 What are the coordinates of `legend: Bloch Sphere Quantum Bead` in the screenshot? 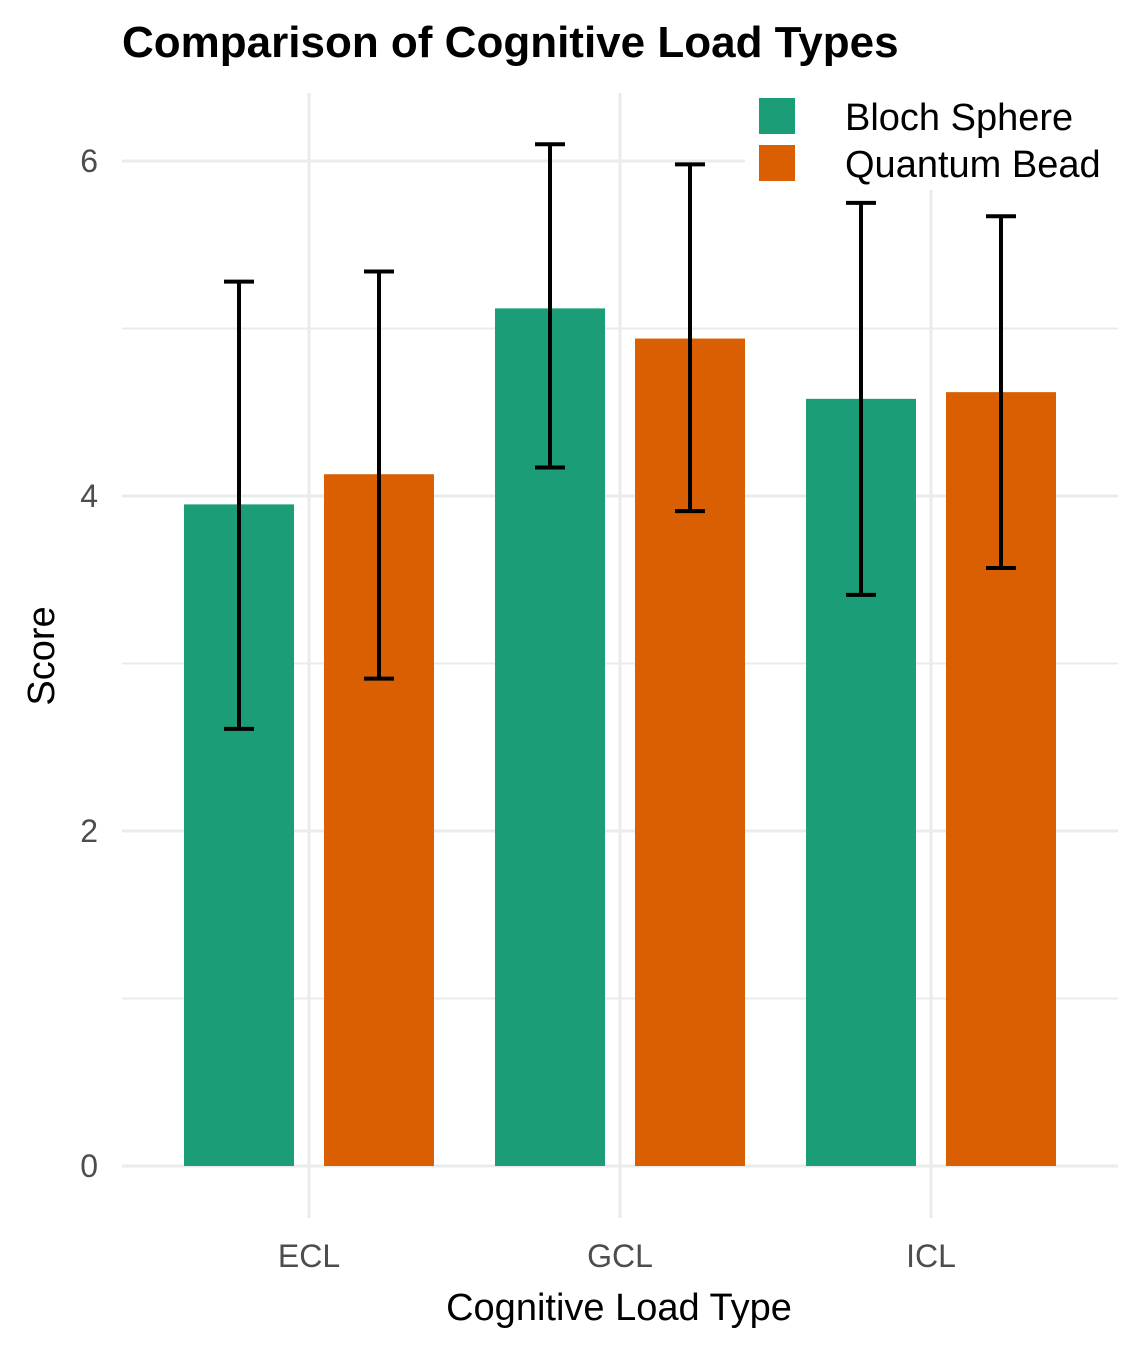 It's located at (944, 141).